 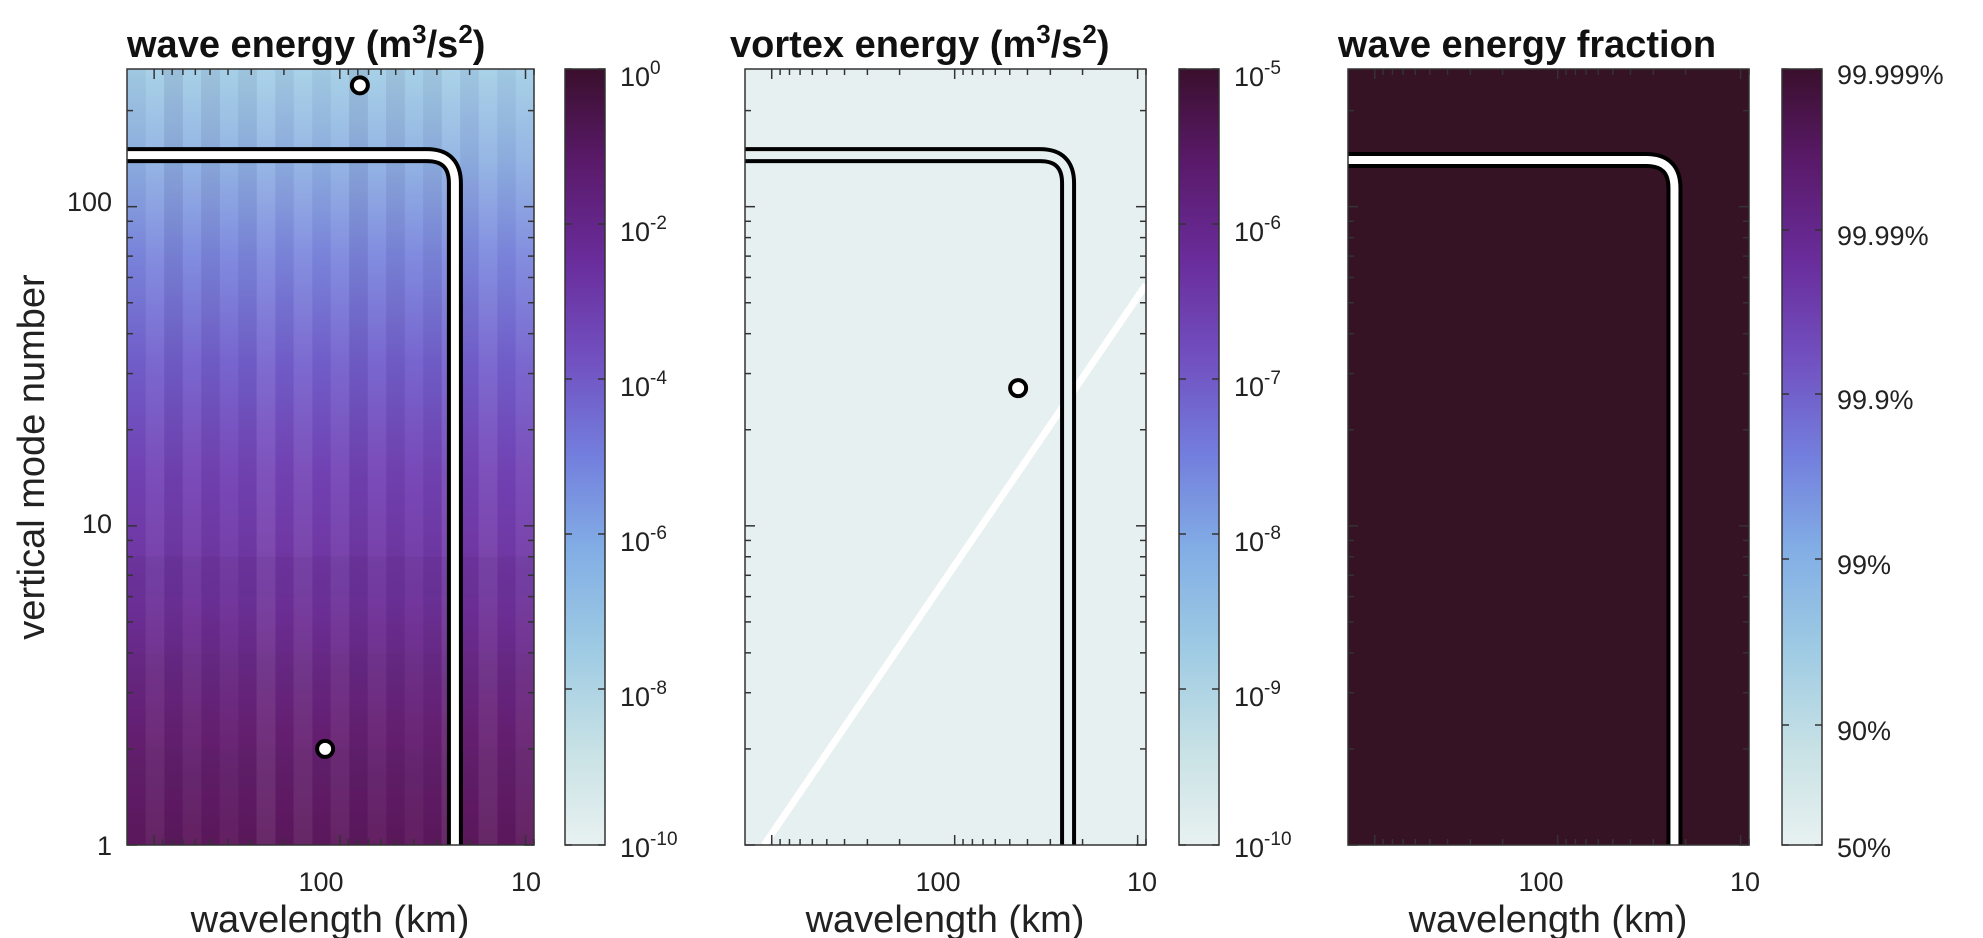 What do you see at coordinates (920, 42) in the screenshot?
I see `panel-title: vortex energy (m3/s2)` at bounding box center [920, 42].